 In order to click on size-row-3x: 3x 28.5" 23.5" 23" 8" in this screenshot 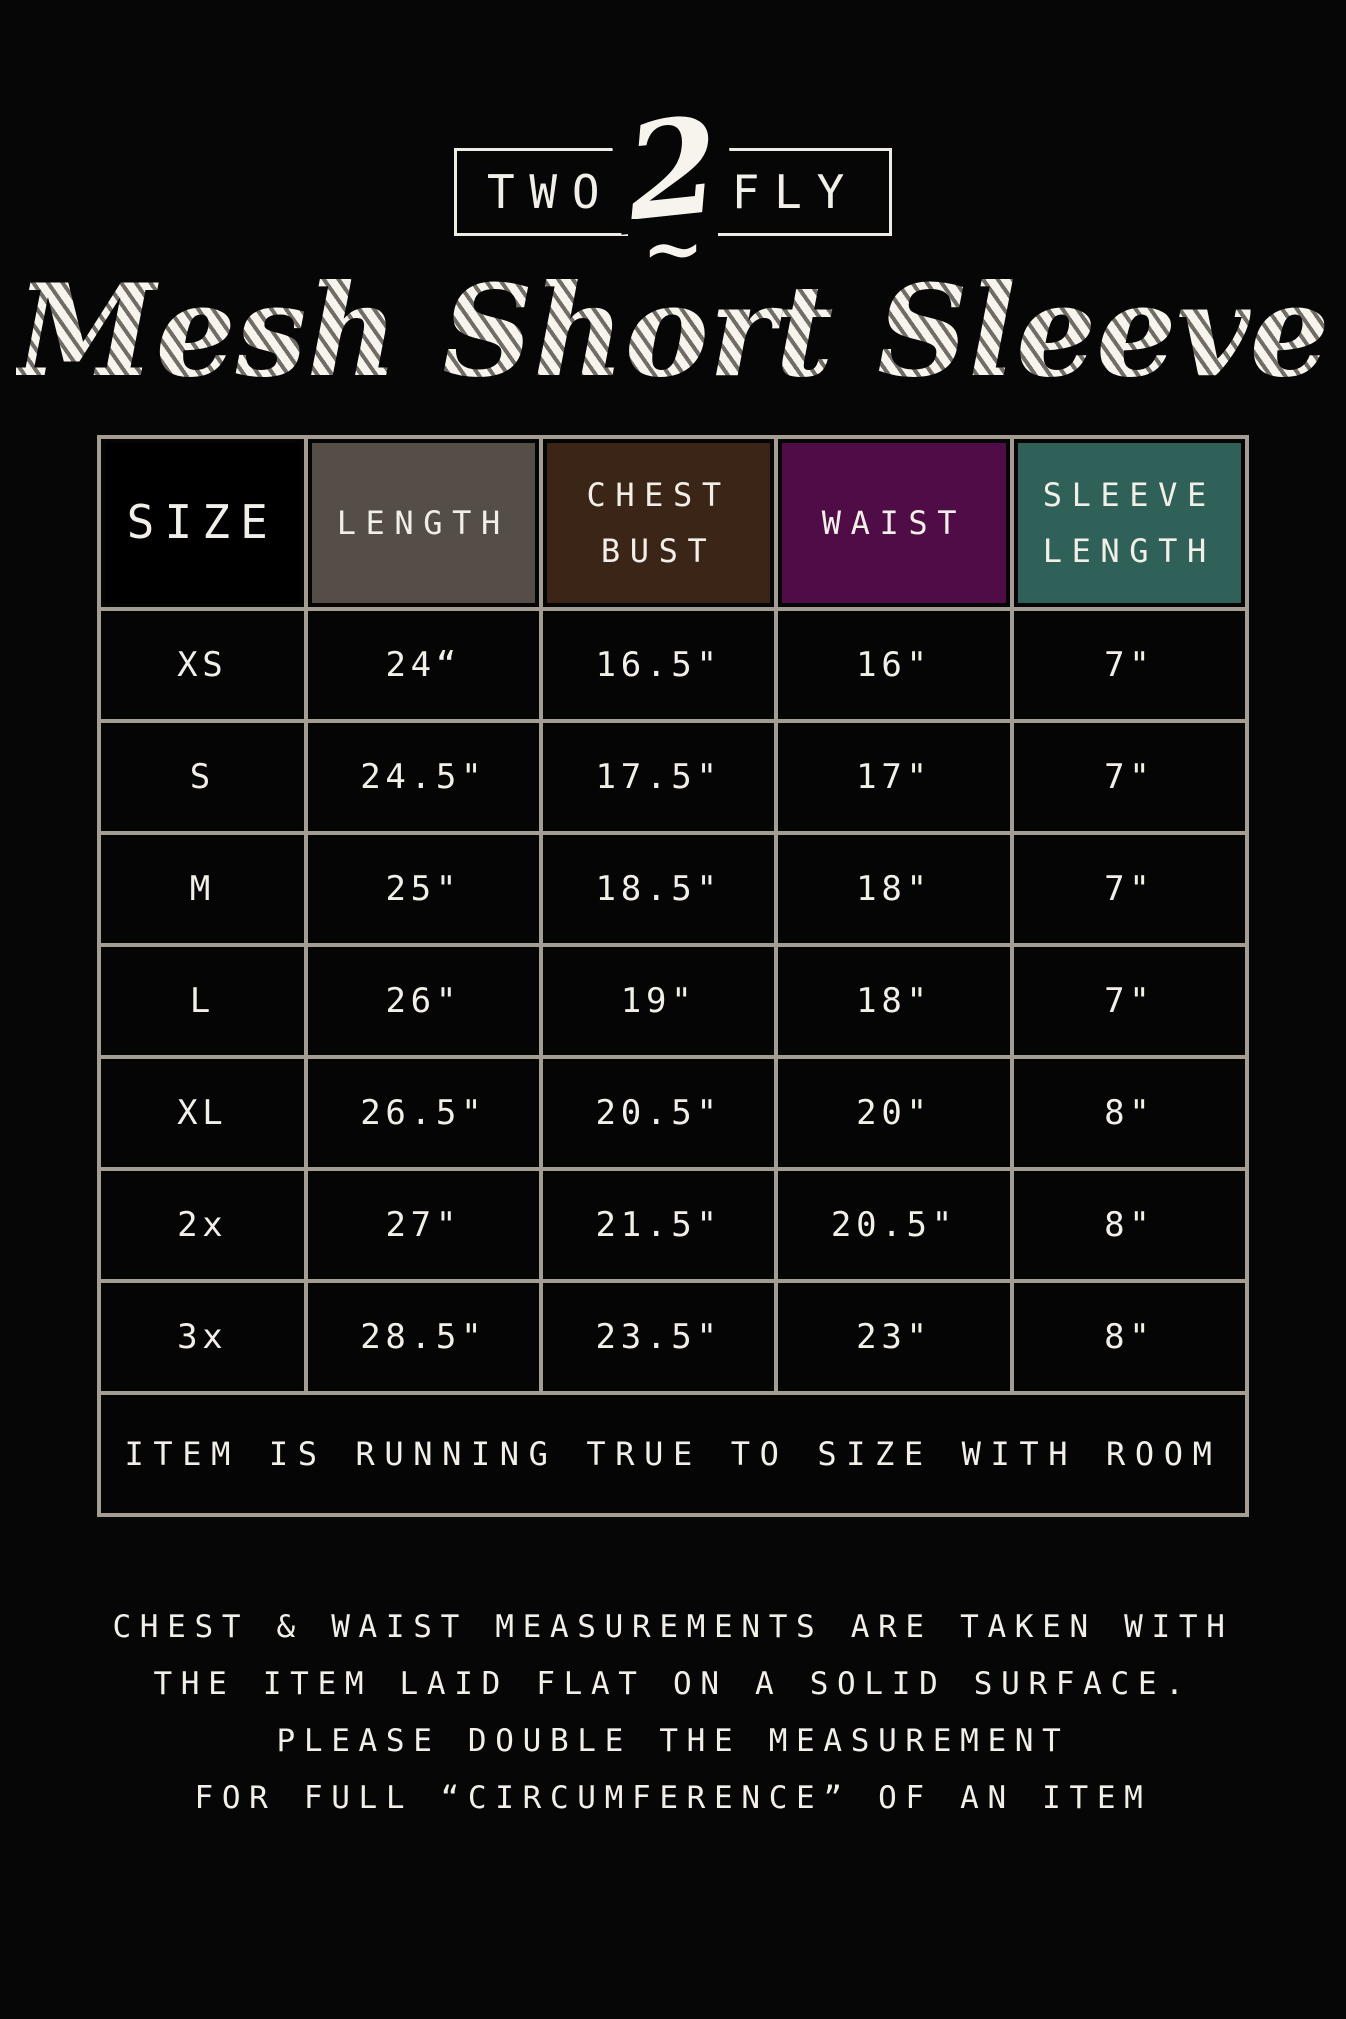, I will do `click(673, 1336)`.